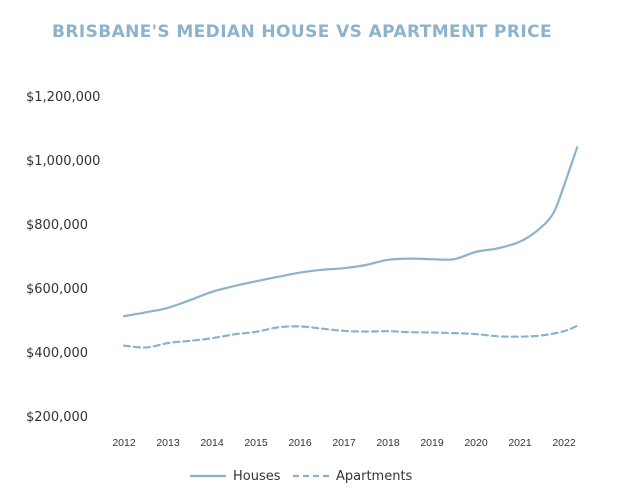  Describe the element at coordinates (57, 417) in the screenshot. I see `y-tick-label: $200,000` at that location.